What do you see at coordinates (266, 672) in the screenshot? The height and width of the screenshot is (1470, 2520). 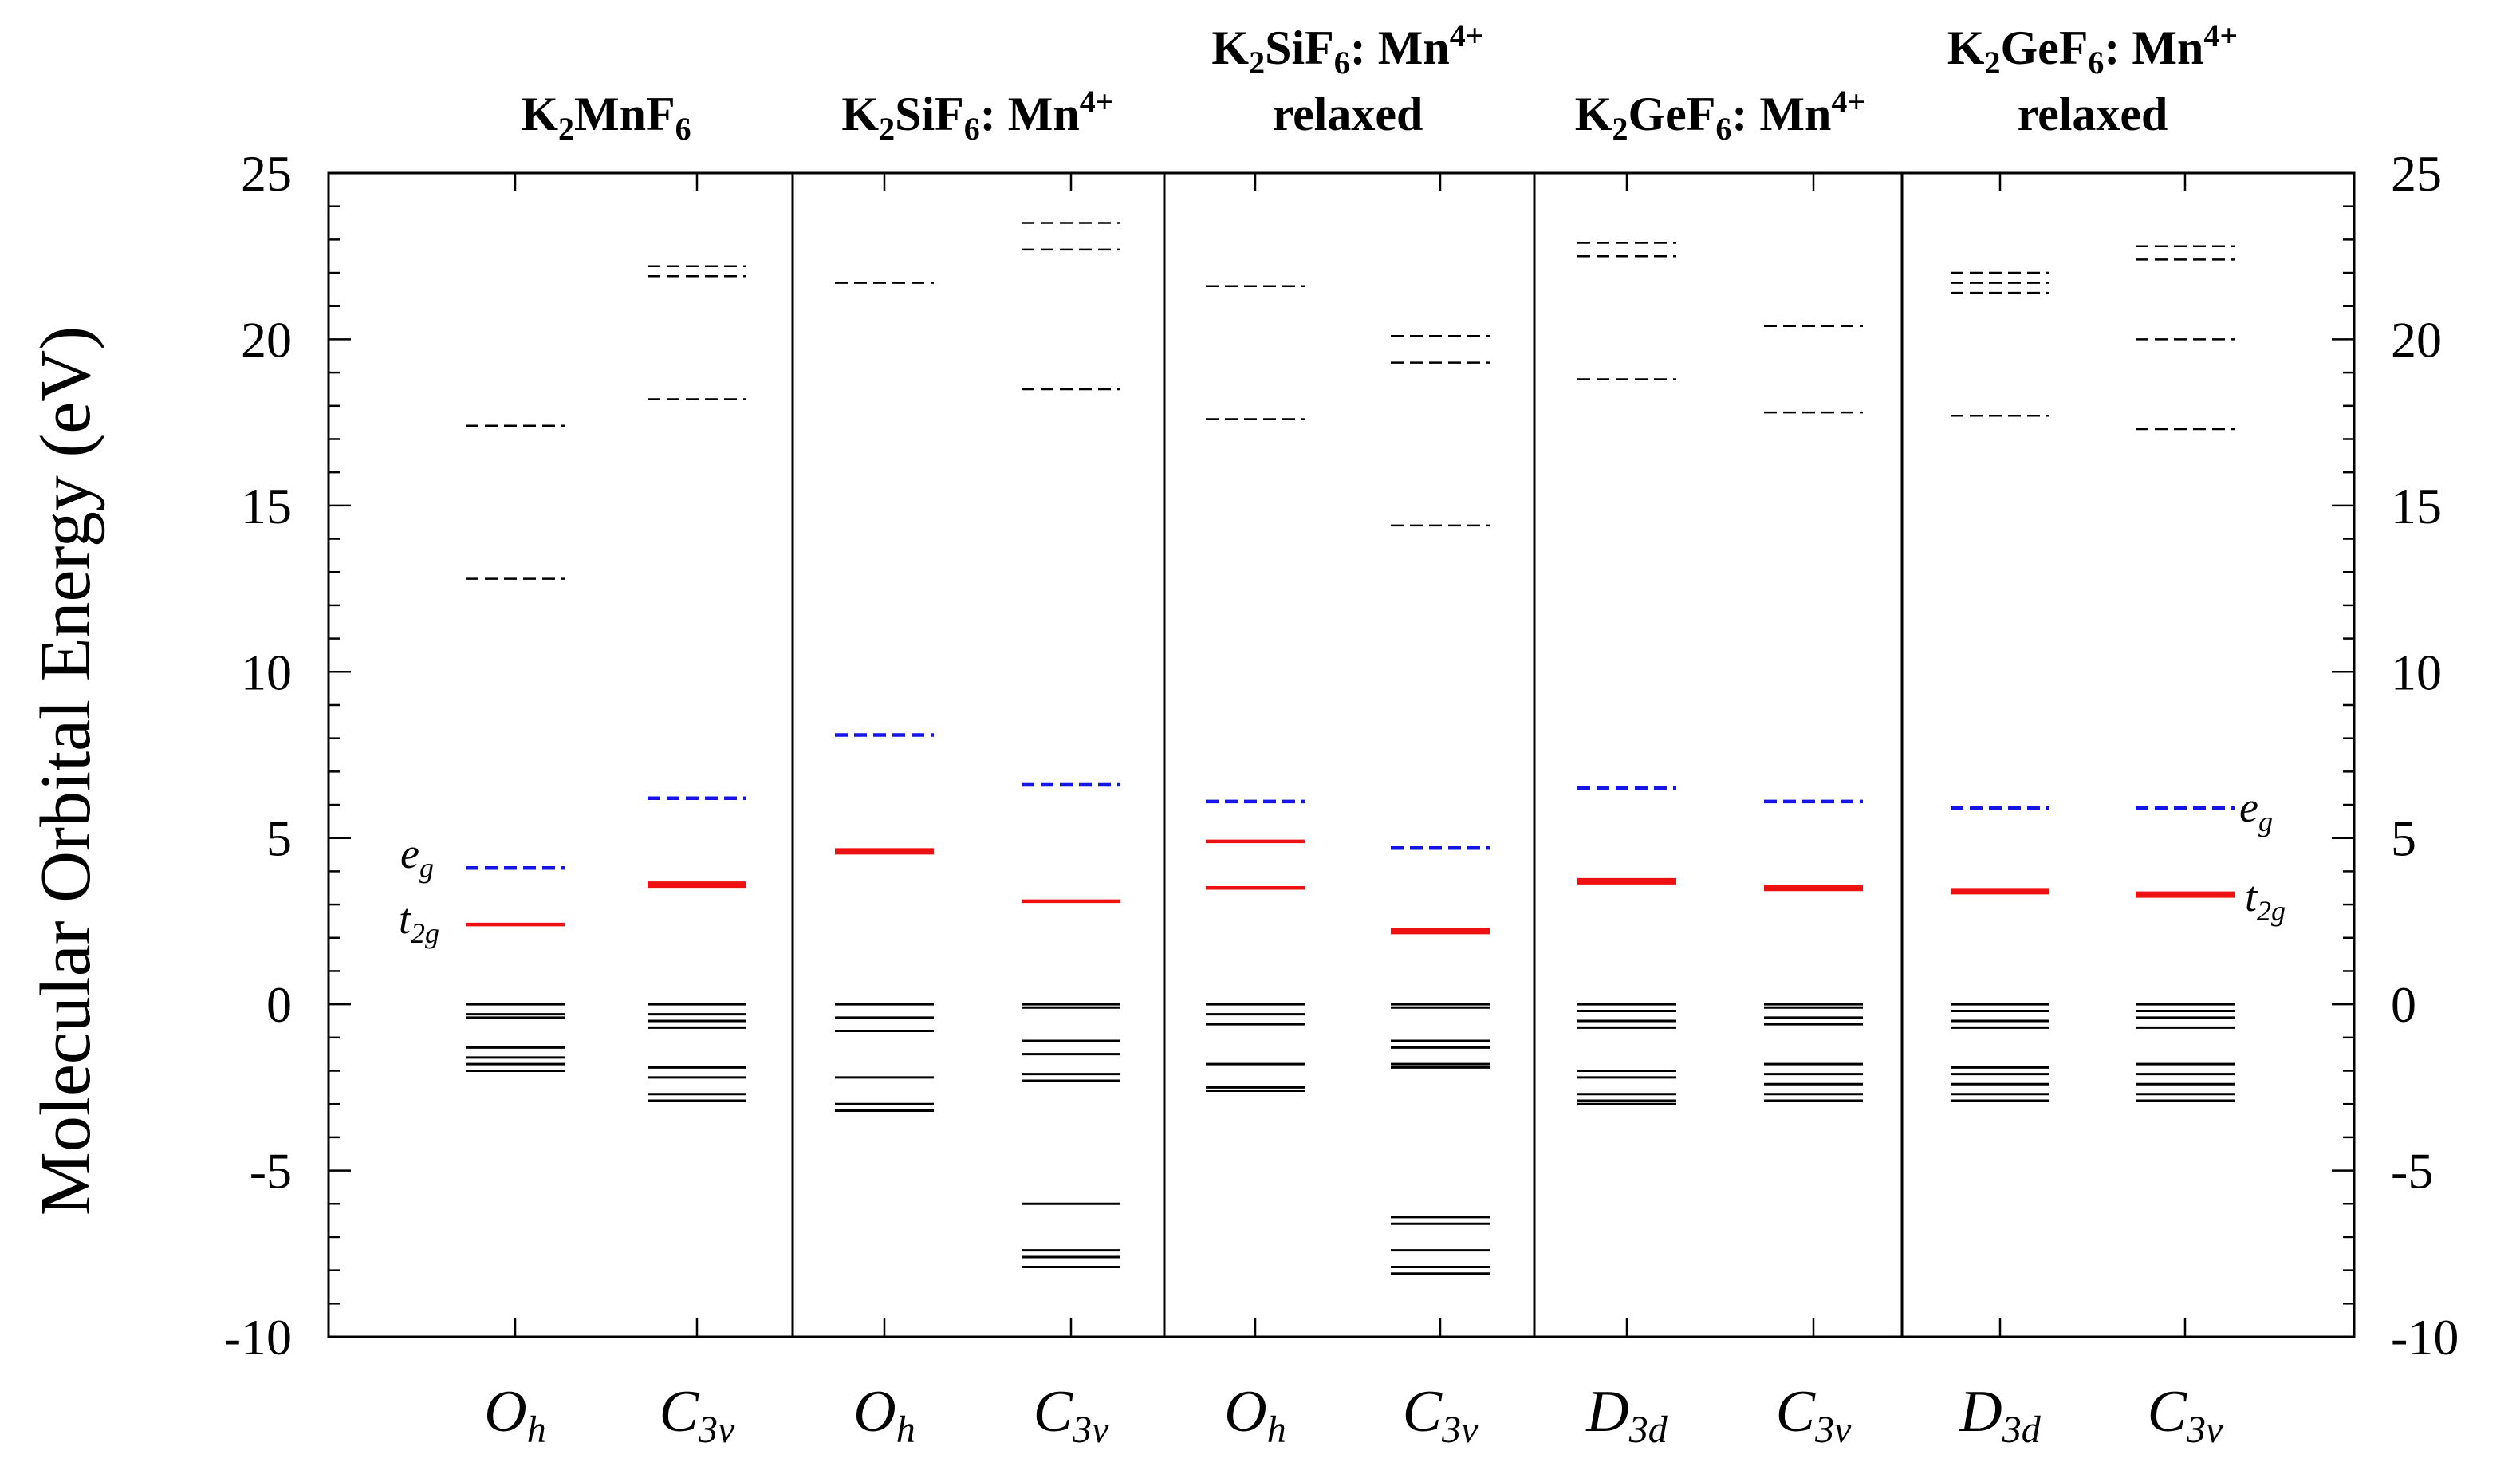 I see `y-tick-label-left: 10` at bounding box center [266, 672].